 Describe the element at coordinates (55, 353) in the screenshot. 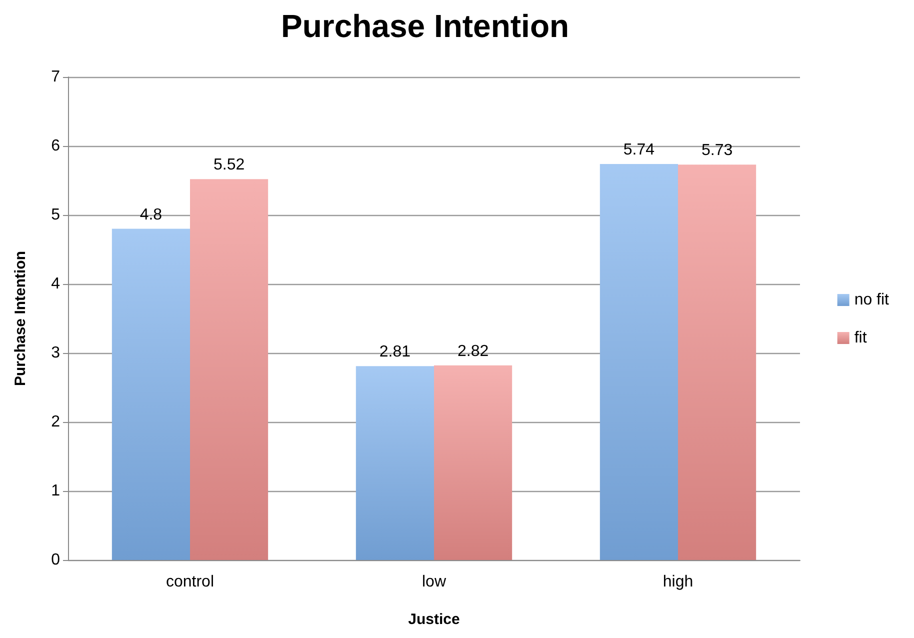

I see `y-tick-label: 3` at that location.